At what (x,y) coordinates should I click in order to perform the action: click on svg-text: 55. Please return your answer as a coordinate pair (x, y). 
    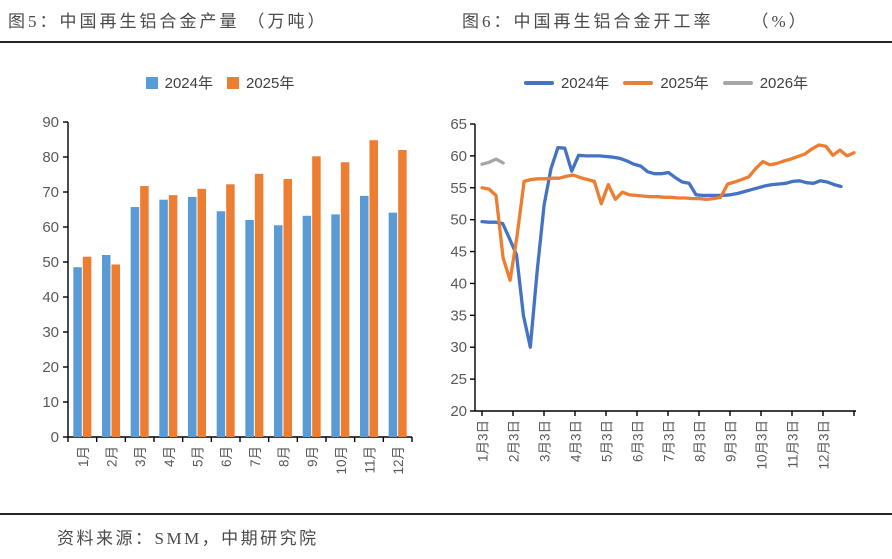
    Looking at the image, I should click on (458, 188).